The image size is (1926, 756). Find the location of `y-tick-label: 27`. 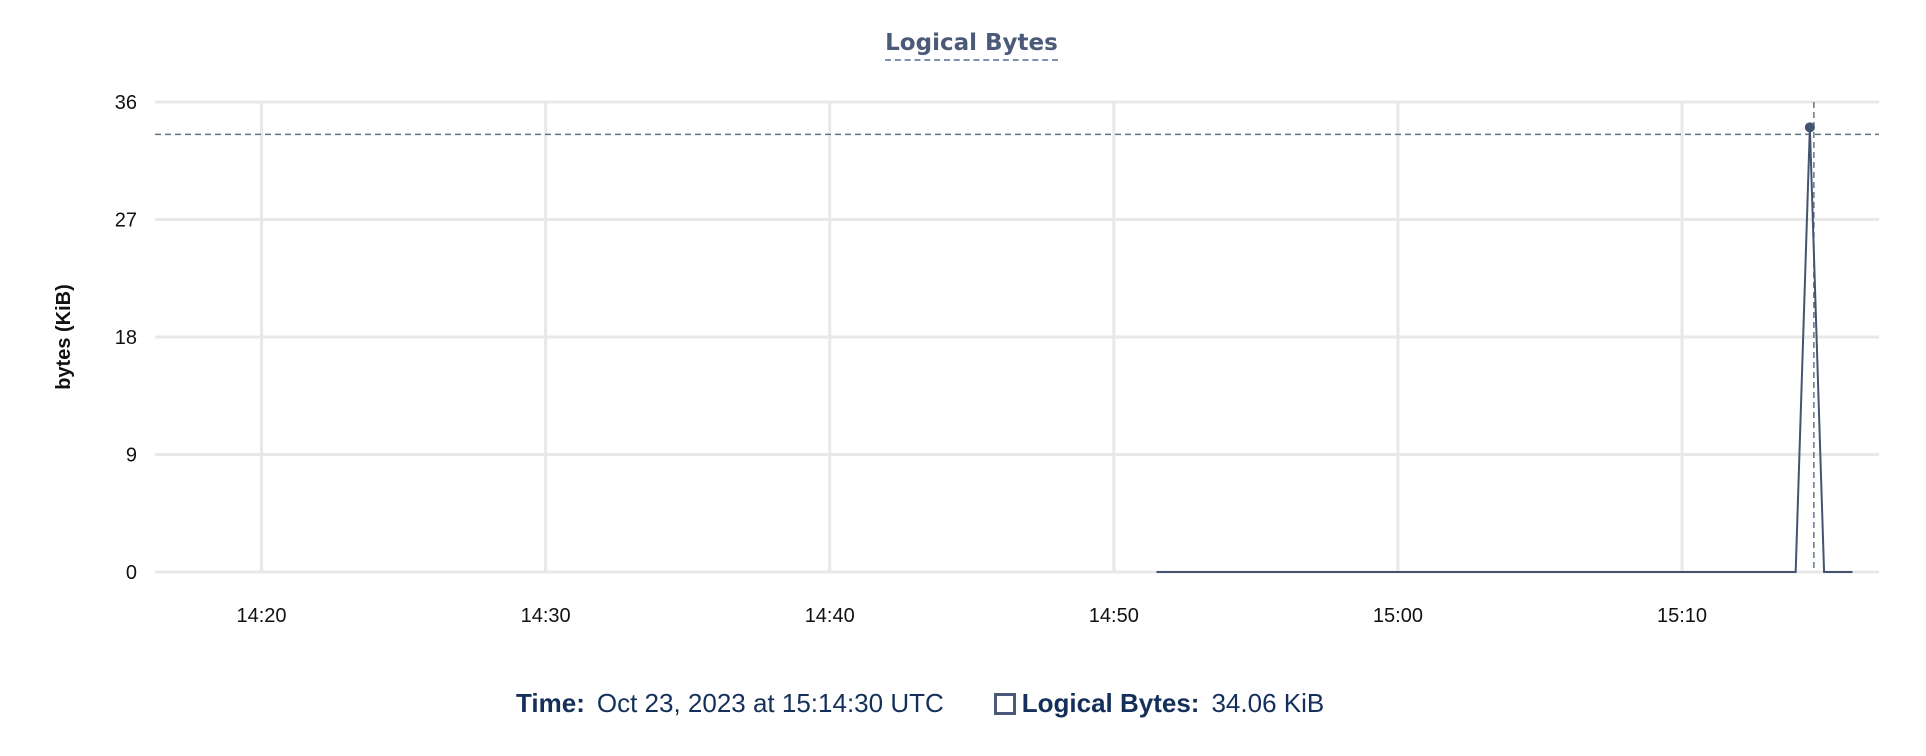

y-tick-label: 27 is located at coordinates (126, 221).